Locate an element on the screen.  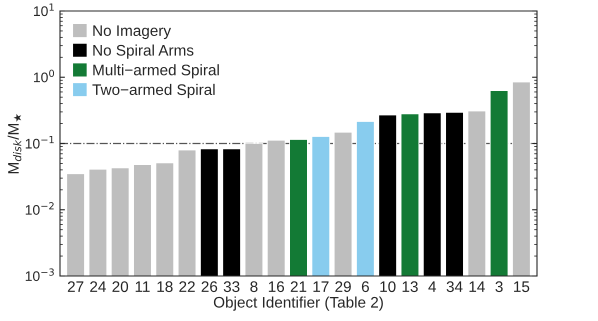
y-tick-label: 10$^{−1}$ is located at coordinates (40, 142).